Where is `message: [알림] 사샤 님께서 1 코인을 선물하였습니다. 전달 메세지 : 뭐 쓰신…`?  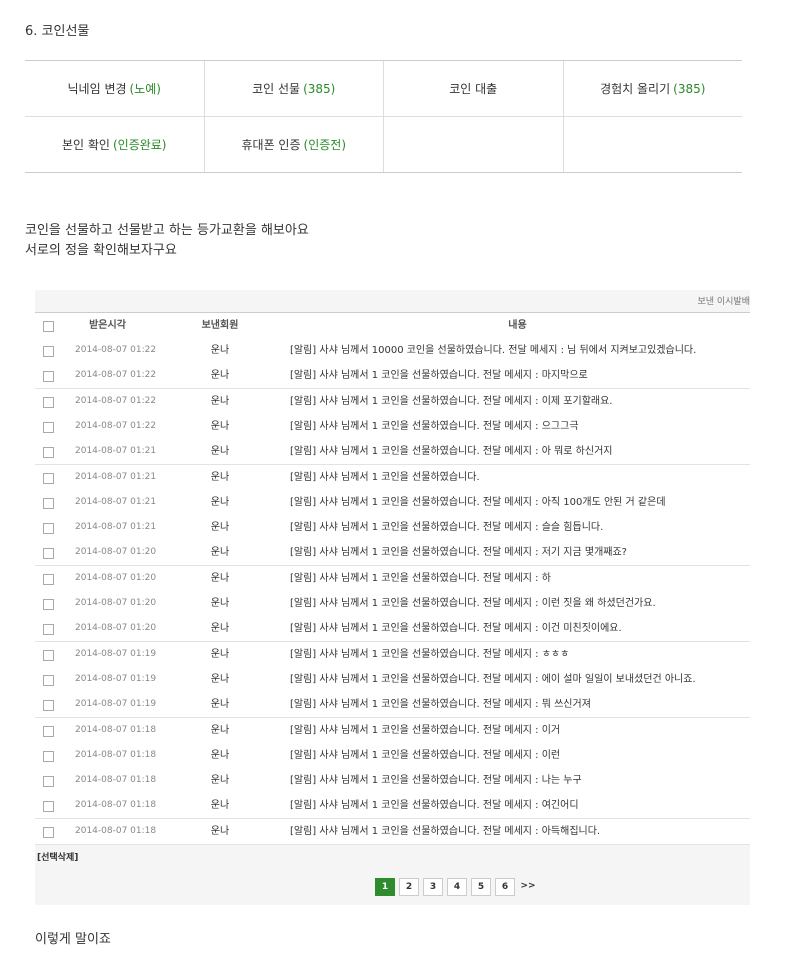 message: [알림] 사샤 님께서 1 코인을 선물하였습니다. 전달 메세지 : 뭐 쓰신… is located at coordinates (440, 705).